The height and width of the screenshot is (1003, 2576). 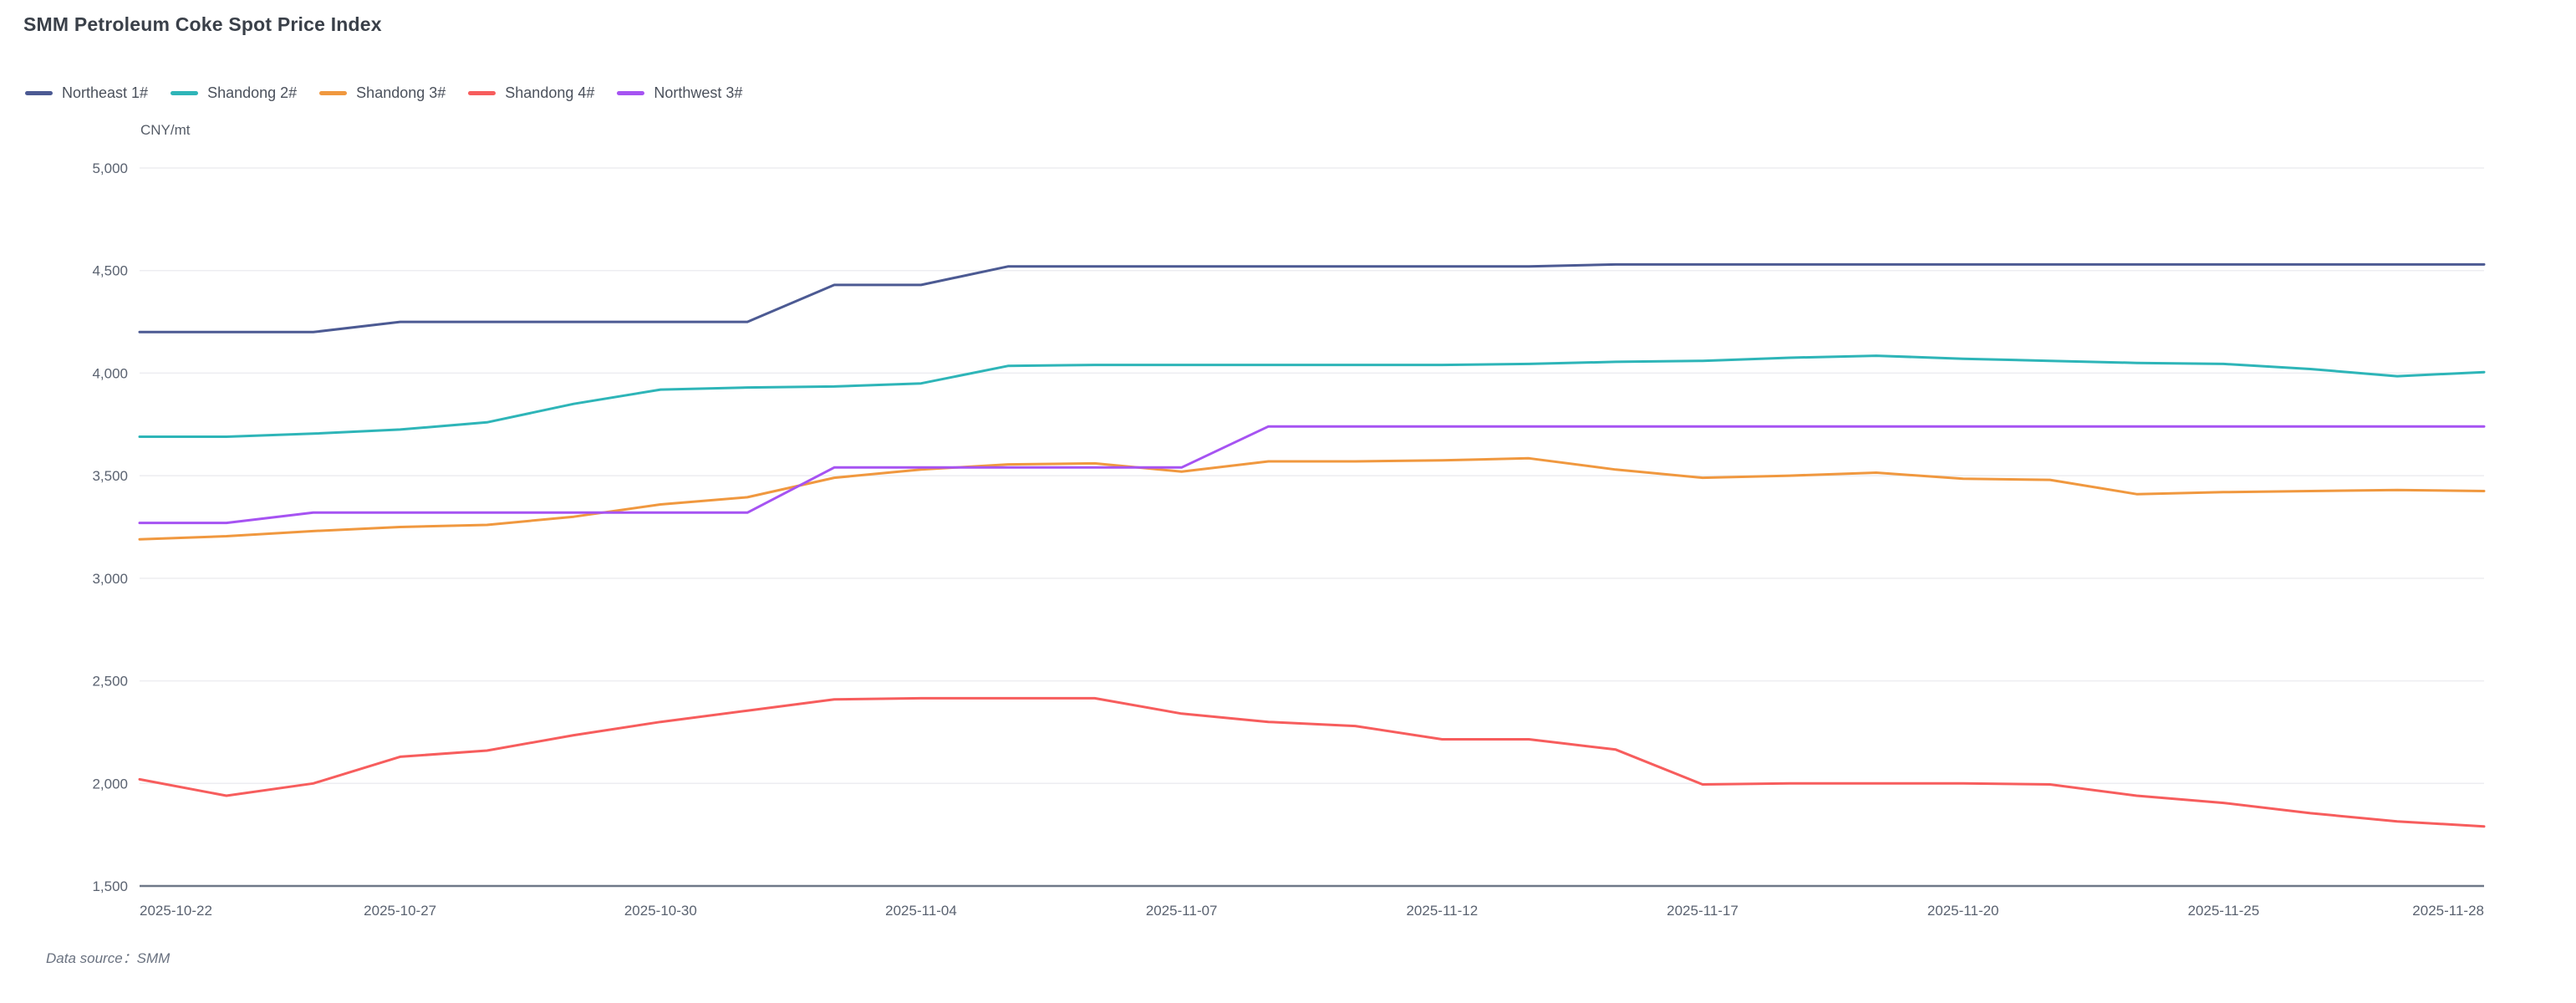 What do you see at coordinates (110, 579) in the screenshot?
I see `y-tick-label: 3,000` at bounding box center [110, 579].